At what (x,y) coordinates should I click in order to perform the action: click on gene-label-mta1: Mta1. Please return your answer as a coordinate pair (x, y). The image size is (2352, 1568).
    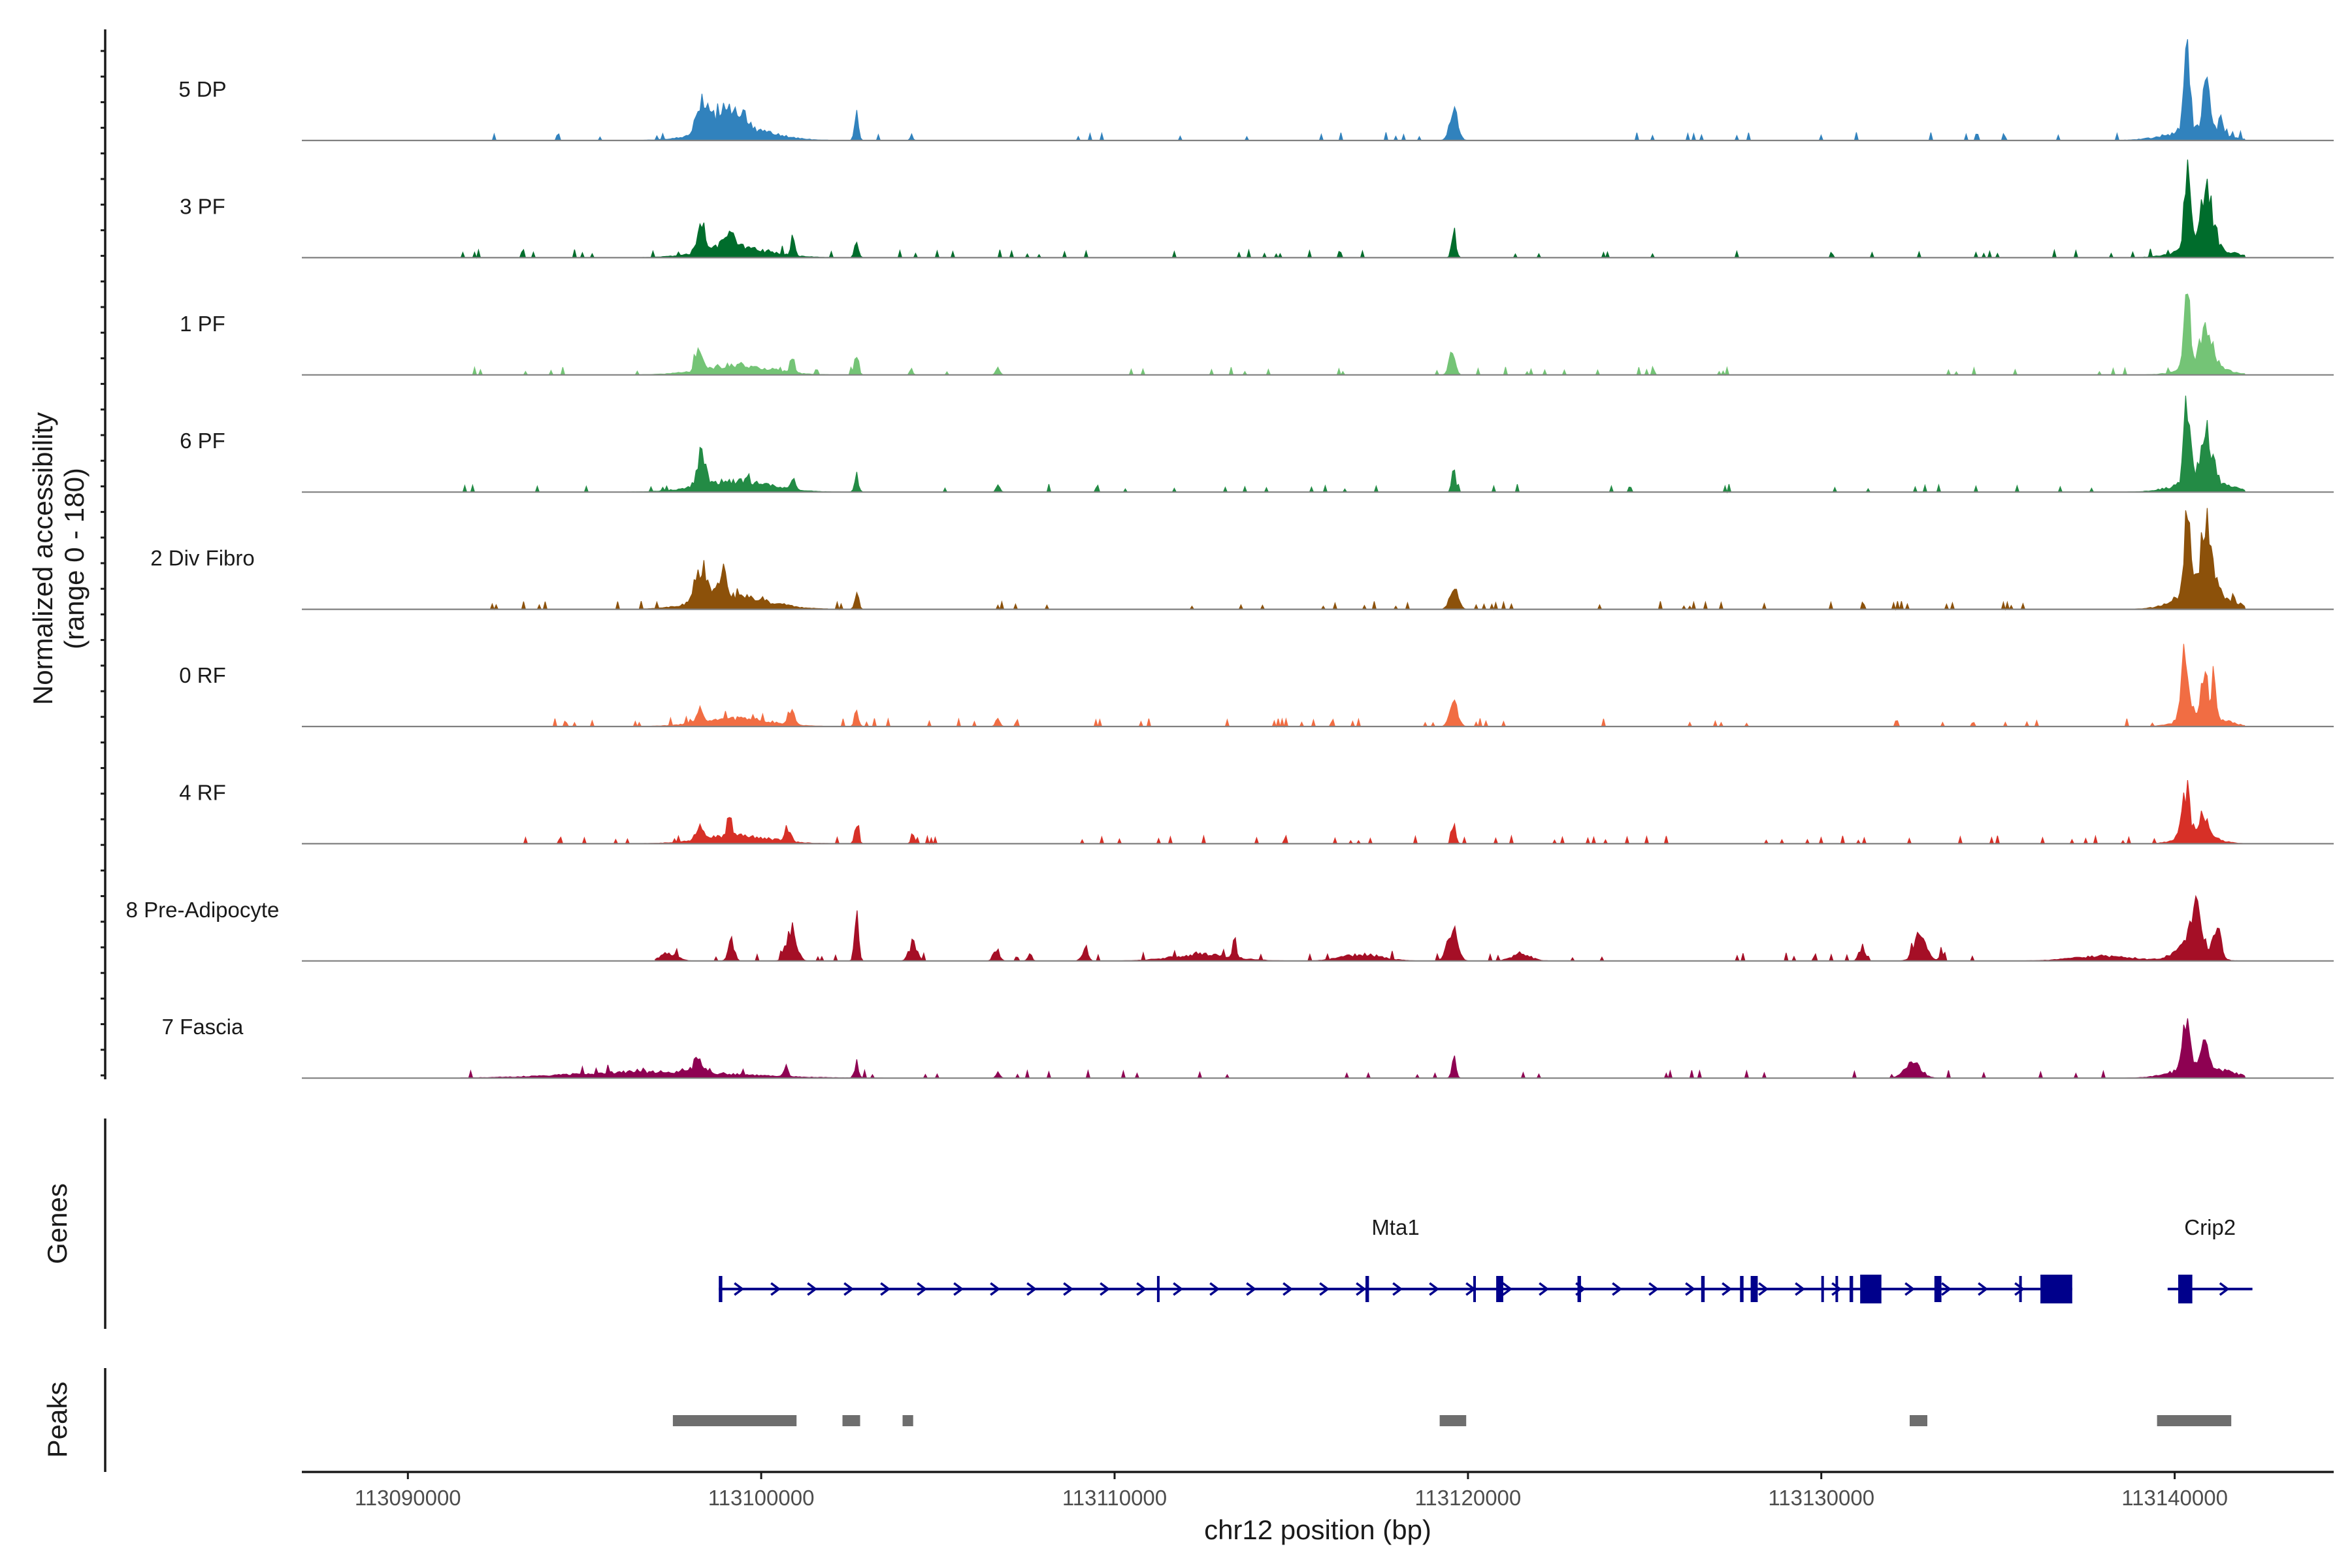
    Looking at the image, I should click on (1395, 1227).